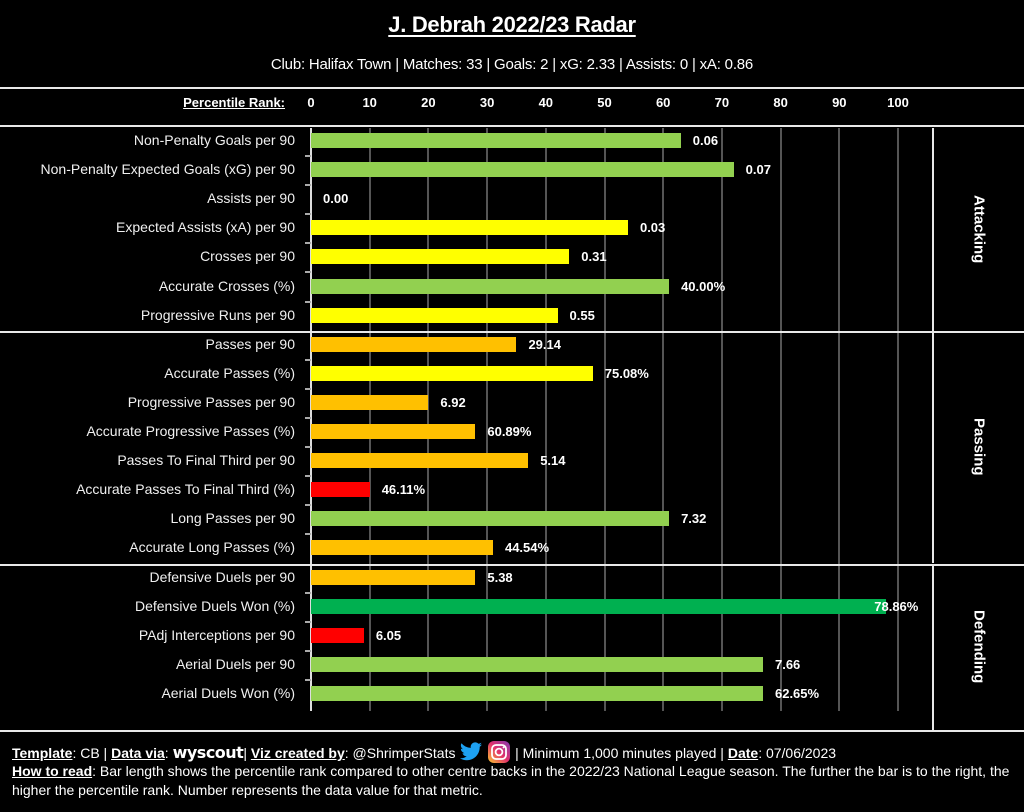 This screenshot has width=1024, height=812. I want to click on metric-label: Non-Penalty Expected Goals (xG) per 90, so click(167, 169).